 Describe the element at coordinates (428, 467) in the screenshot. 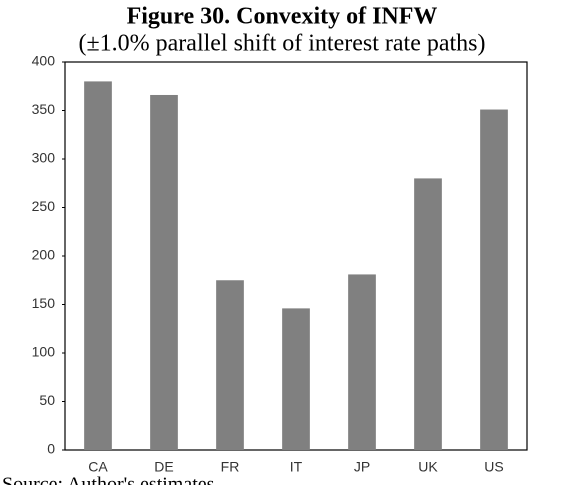

I see `x-tick-label: UK` at that location.